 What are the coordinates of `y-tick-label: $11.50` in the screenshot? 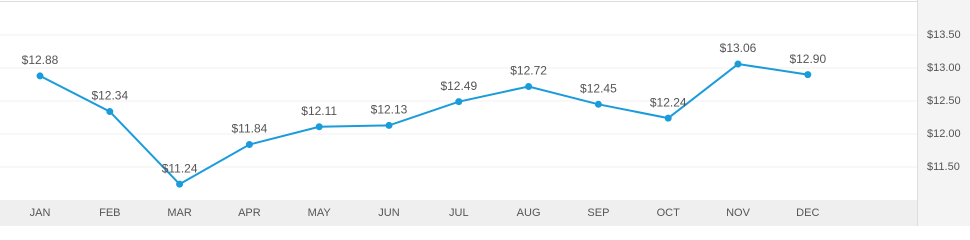 It's located at (943, 167).